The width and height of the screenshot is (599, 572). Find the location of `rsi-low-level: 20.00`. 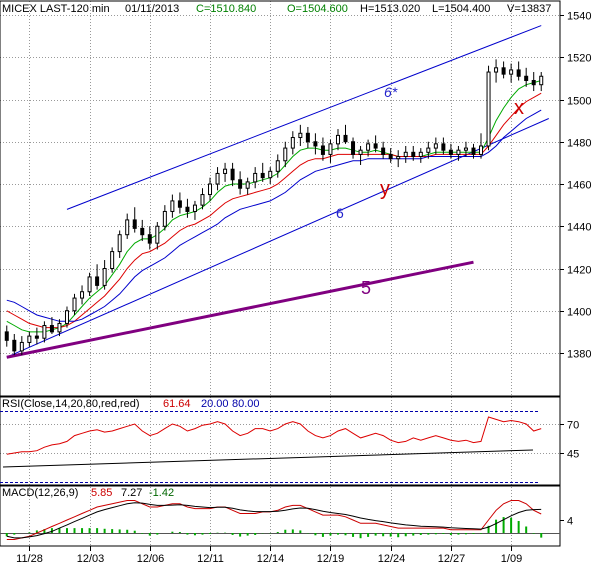

rsi-low-level: 20.00 is located at coordinates (215, 404).